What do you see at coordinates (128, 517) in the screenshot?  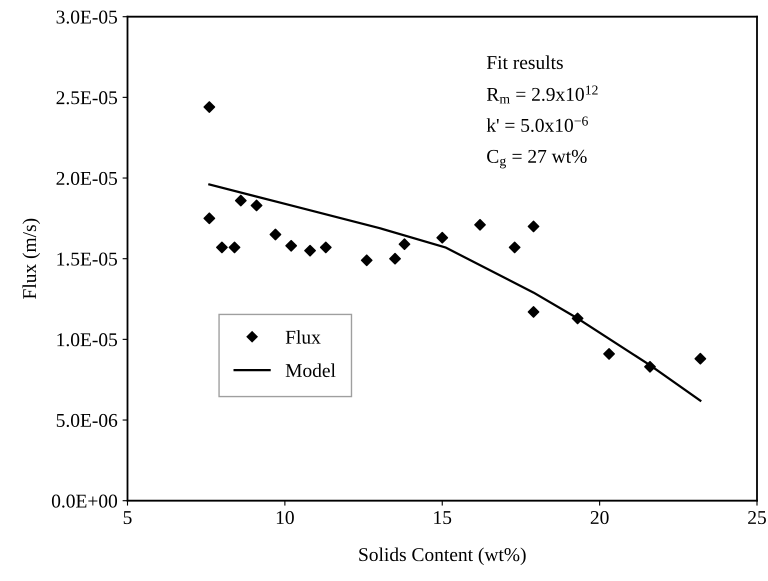 I see `x-tick-label: 5` at bounding box center [128, 517].